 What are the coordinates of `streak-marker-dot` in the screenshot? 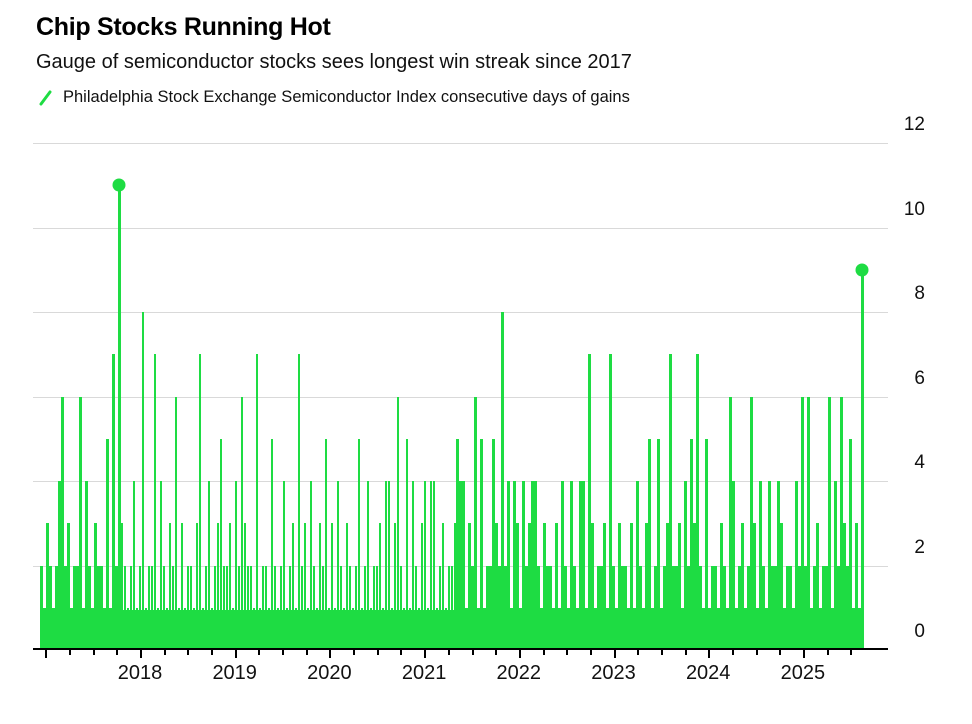 It's located at (119, 185).